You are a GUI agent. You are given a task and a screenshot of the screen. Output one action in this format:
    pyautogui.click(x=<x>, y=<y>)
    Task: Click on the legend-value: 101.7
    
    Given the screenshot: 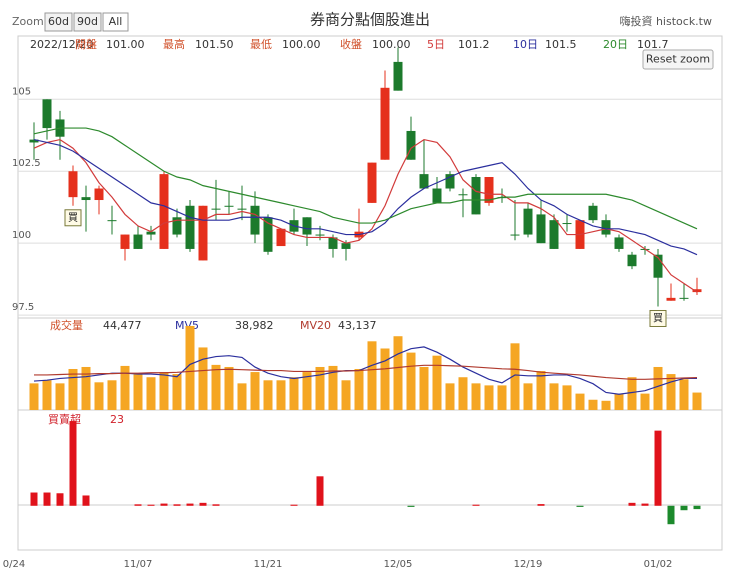 What is the action you would take?
    pyautogui.click(x=653, y=44)
    